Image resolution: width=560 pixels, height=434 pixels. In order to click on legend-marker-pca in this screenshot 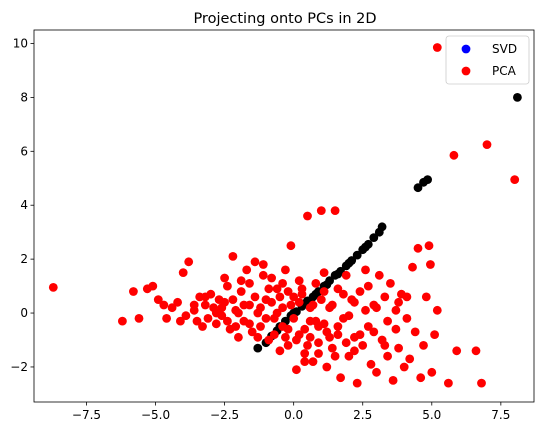, I will do `click(466, 71)`.